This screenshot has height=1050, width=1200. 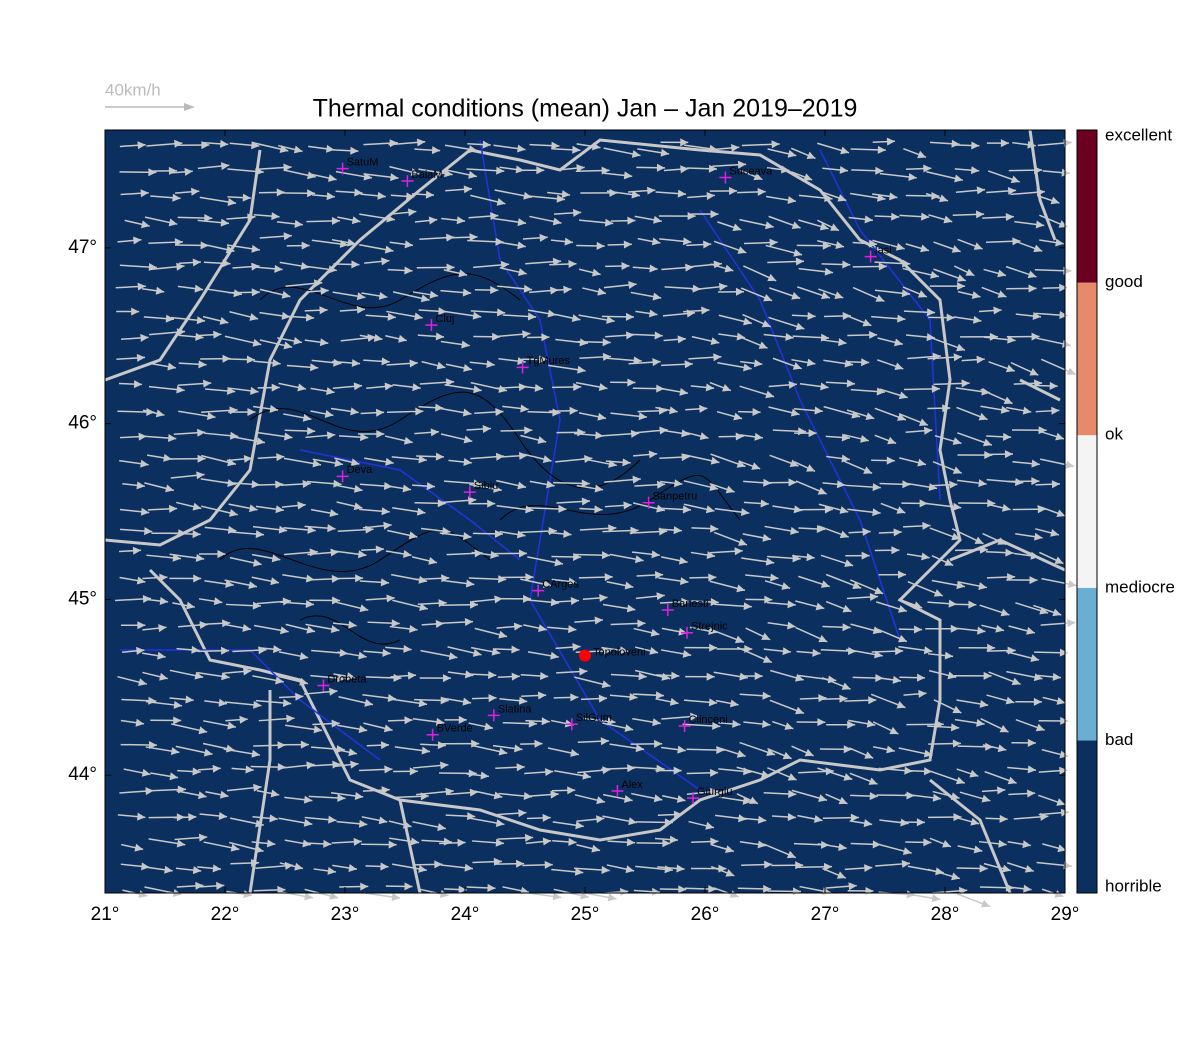 I want to click on city-label: Sanpetru, so click(x=675, y=497).